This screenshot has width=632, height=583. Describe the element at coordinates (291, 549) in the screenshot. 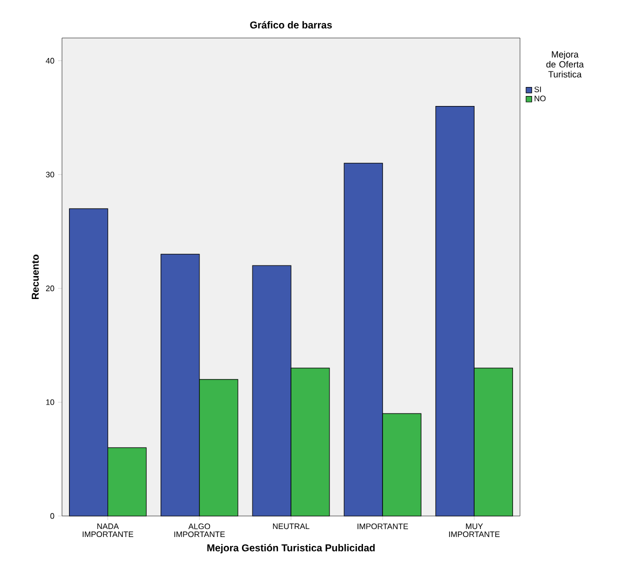

I see `x-axis-title: Mejora Gestión Turistica Publicidad` at that location.